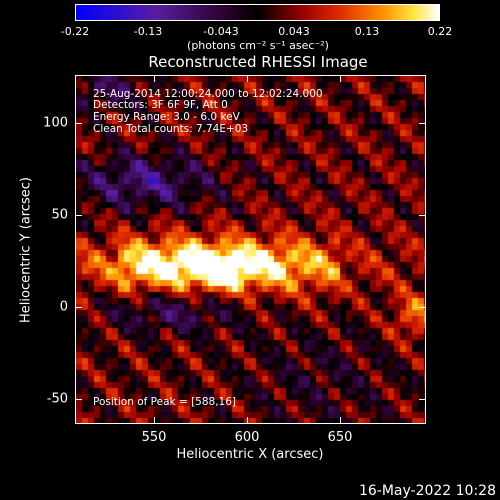 The height and width of the screenshot is (500, 500). I want to click on colorbar-gradient, so click(257, 12).